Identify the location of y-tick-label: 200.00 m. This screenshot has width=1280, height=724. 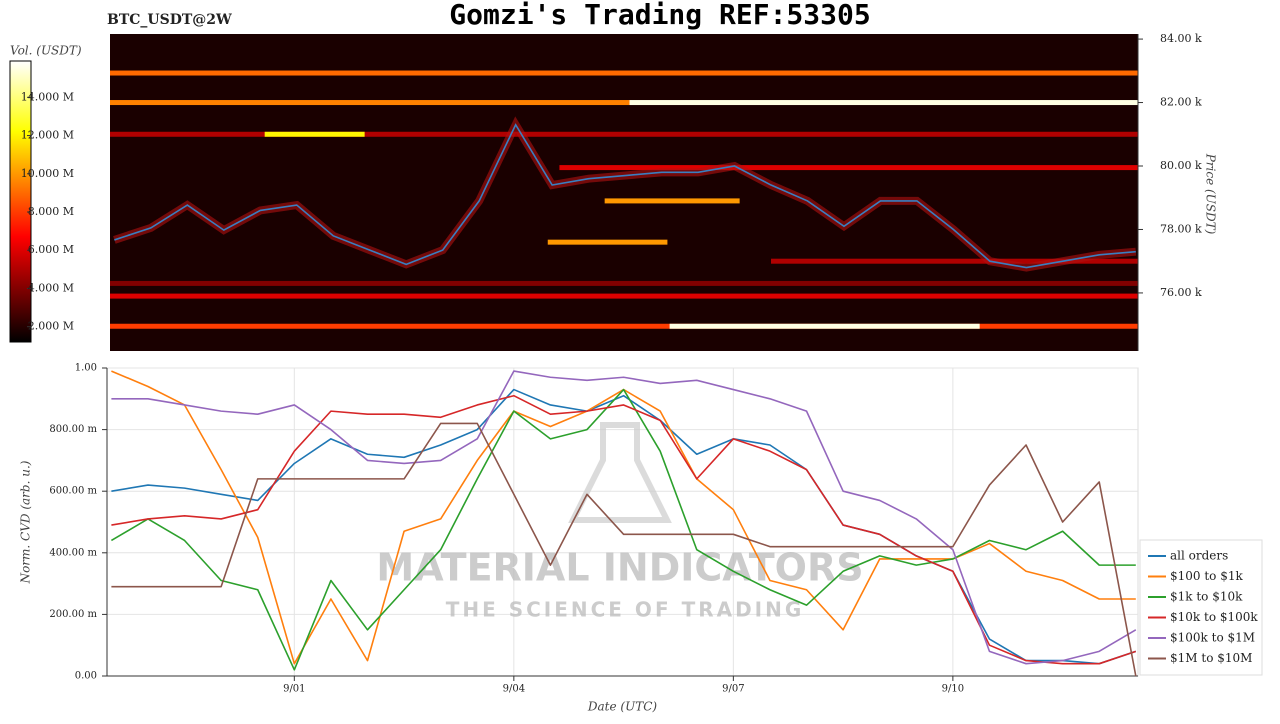
(73, 614).